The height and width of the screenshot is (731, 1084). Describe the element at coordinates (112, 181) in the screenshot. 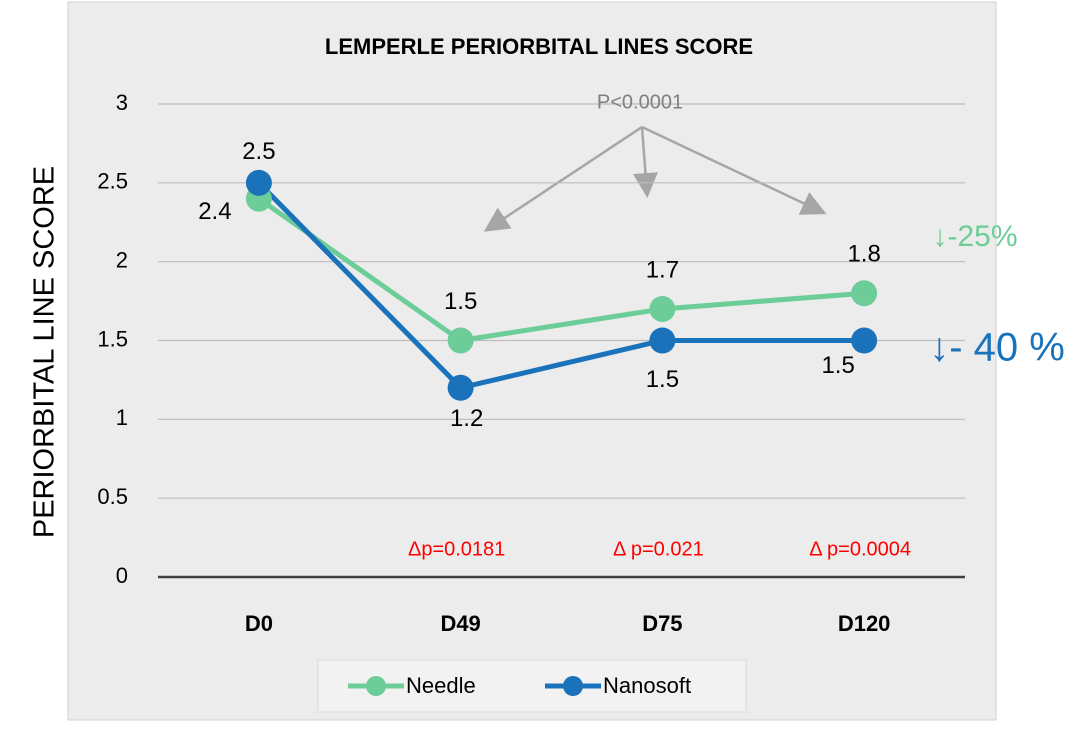

I see `y-tick-label: 2.5` at that location.